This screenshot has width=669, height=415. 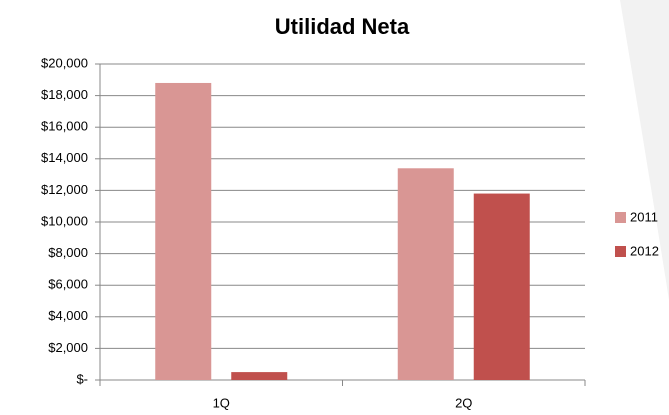 What do you see at coordinates (68, 252) in the screenshot?
I see `y-tick-label: $8,000` at bounding box center [68, 252].